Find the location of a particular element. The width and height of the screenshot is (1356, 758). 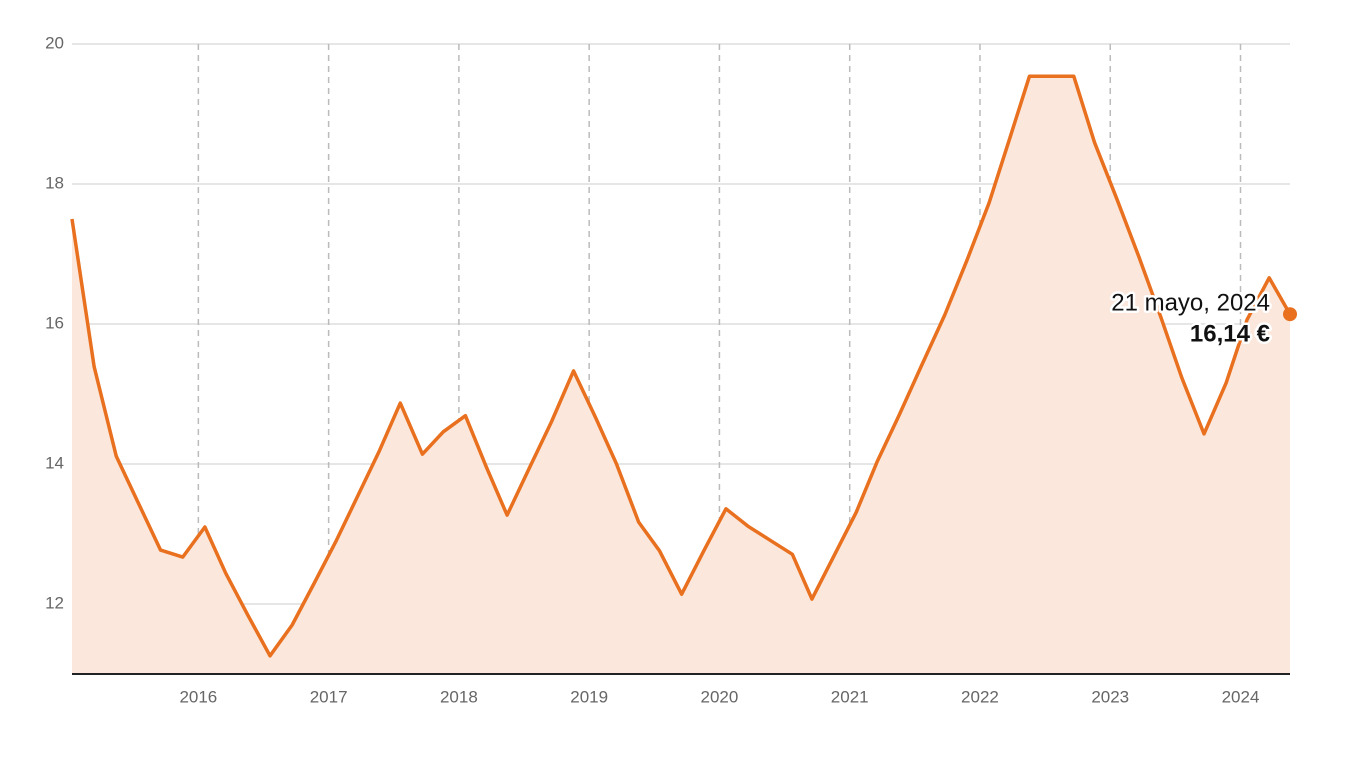

y-tick-label: 16 is located at coordinates (54, 322).